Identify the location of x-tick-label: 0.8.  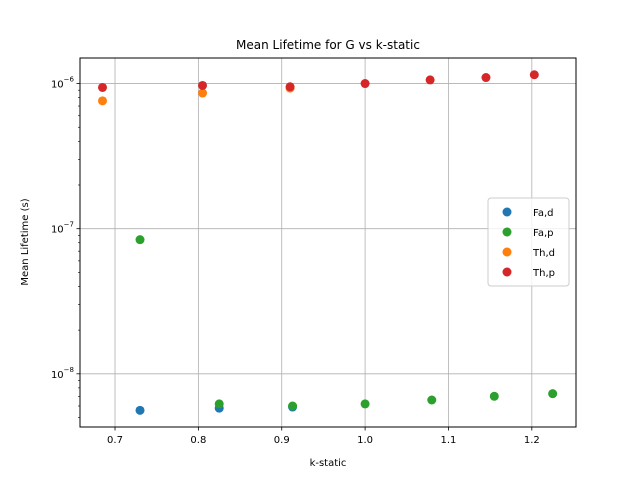
(198, 440).